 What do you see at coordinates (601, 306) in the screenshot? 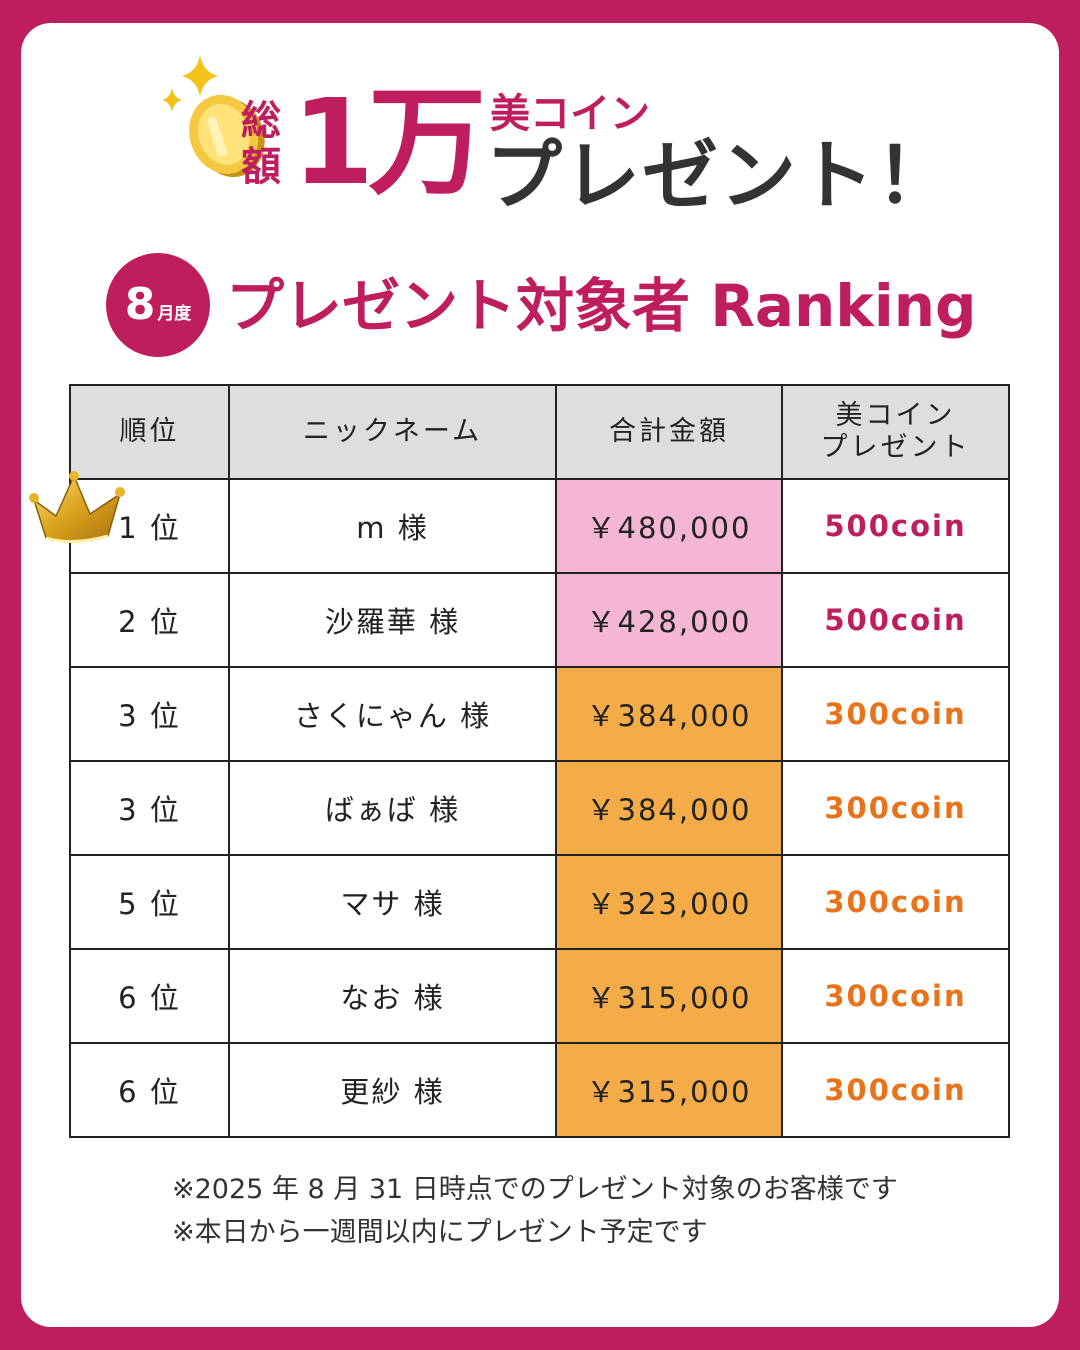
I see `ranking-title: プレゼント対象者 Ranking` at bounding box center [601, 306].